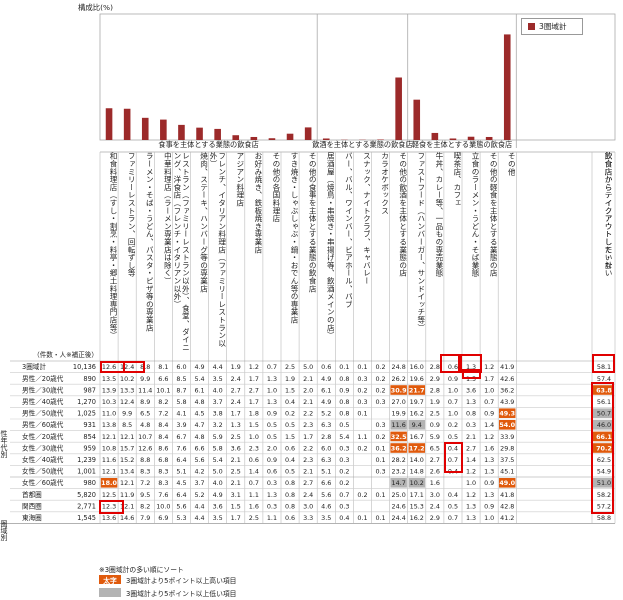 This screenshot has width=623, height=600. I want to click on cell-value: 9.5, so click(145, 495).